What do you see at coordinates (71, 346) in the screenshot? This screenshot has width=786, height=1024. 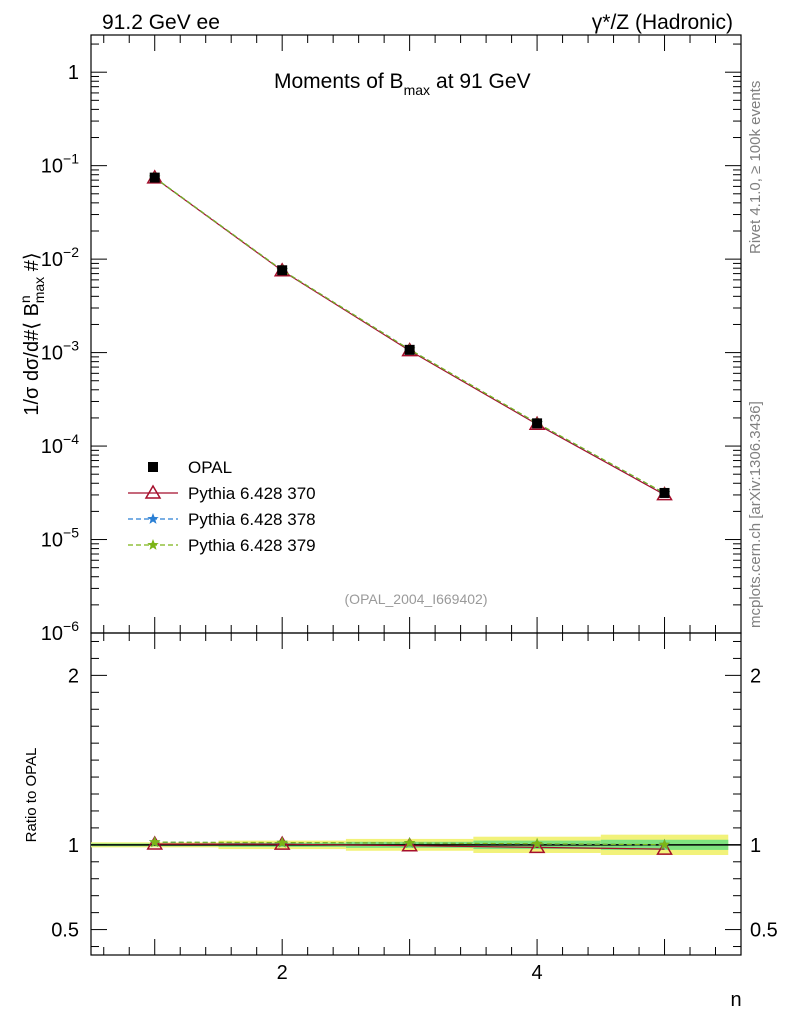 I see `y-tick-exp: −3` at bounding box center [71, 346].